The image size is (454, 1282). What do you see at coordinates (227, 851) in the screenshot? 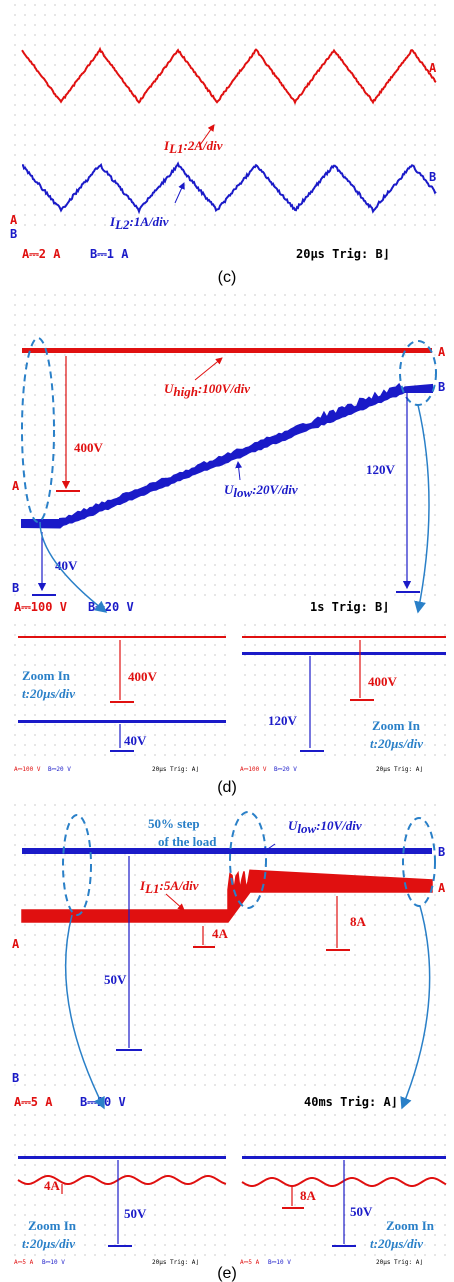
I see `panel-e-ulow-trace` at bounding box center [227, 851].